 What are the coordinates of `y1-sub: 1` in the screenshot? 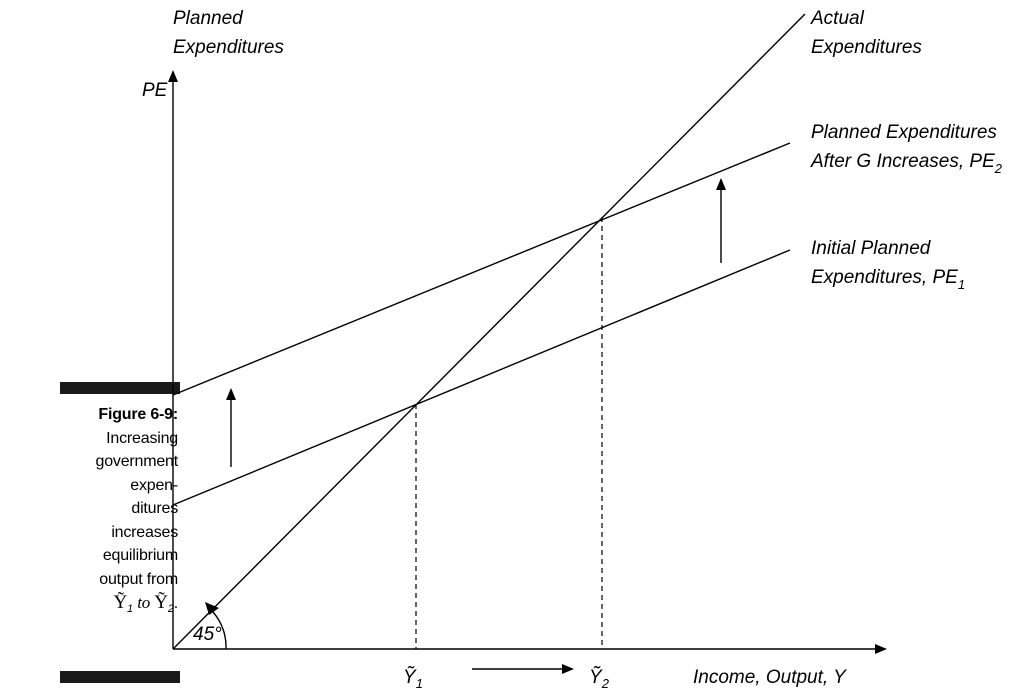 It's located at (419, 682).